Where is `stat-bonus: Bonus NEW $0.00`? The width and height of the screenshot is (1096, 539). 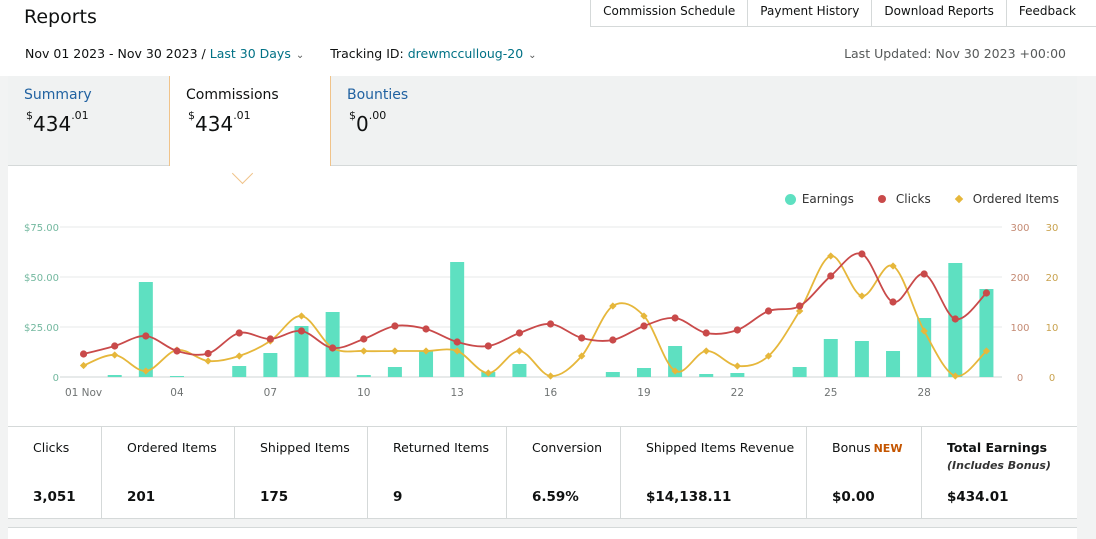 stat-bonus: Bonus NEW $0.00 is located at coordinates (864, 472).